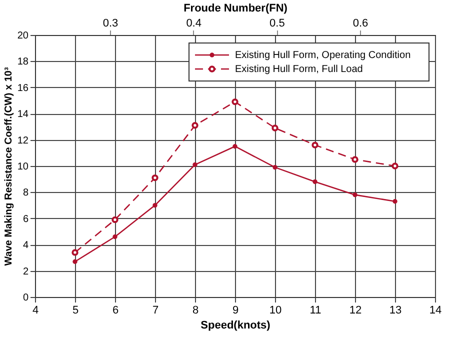 The image size is (468, 347). I want to click on x-tick-label: 5, so click(75, 310).